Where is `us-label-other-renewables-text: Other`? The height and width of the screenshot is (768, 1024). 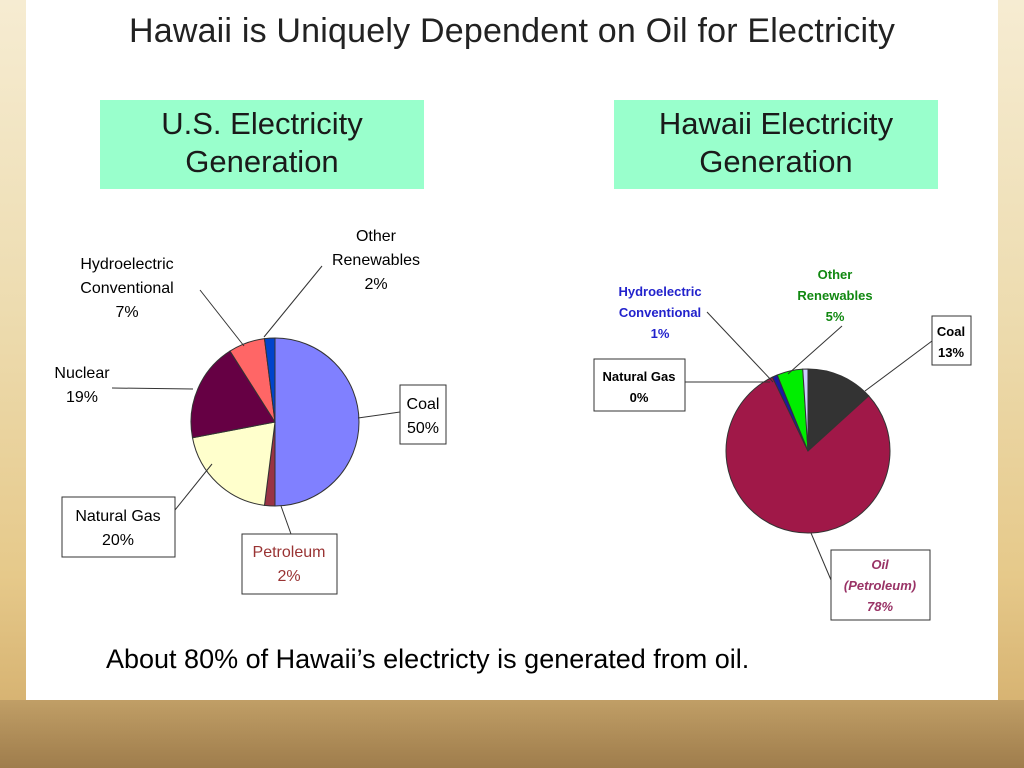
us-label-other-renewables-text: Other is located at coordinates (376, 236).